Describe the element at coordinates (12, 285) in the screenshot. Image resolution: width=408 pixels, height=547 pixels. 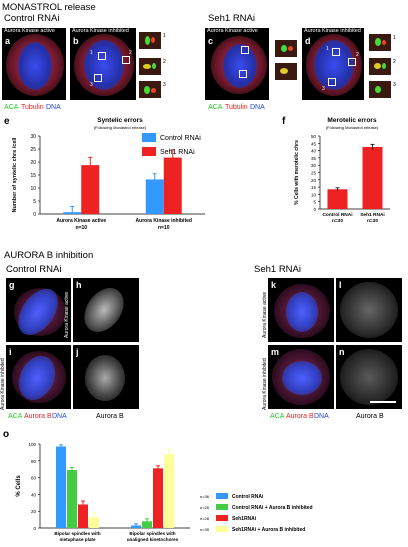
I see `panel-letter-g: g` at that location.